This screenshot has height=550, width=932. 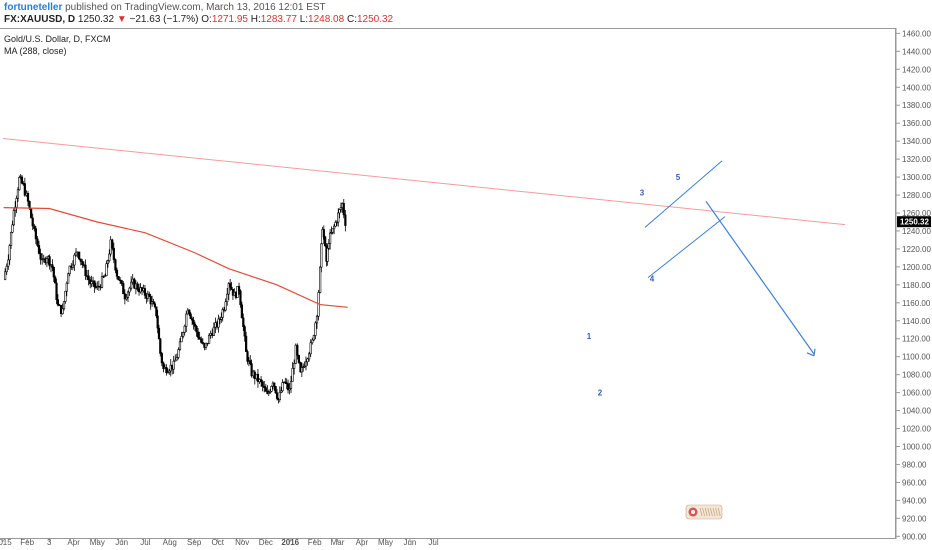 What do you see at coordinates (916, 51) in the screenshot?
I see `y-tick-label: 1440.00` at bounding box center [916, 51].